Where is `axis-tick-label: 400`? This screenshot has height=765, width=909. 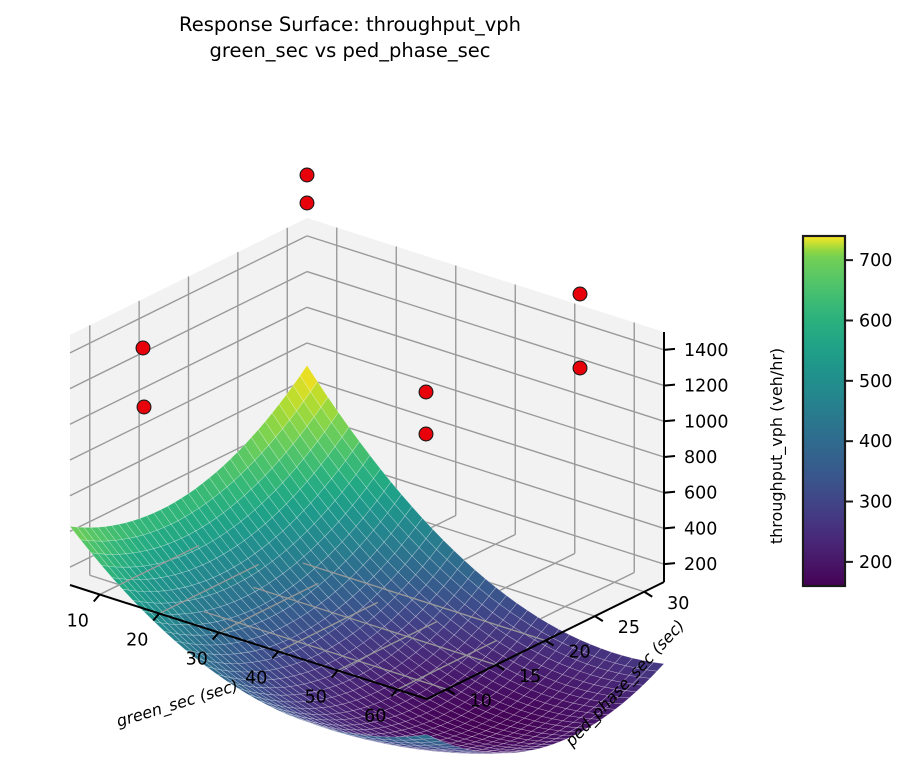
axis-tick-label: 400 is located at coordinates (700, 529).